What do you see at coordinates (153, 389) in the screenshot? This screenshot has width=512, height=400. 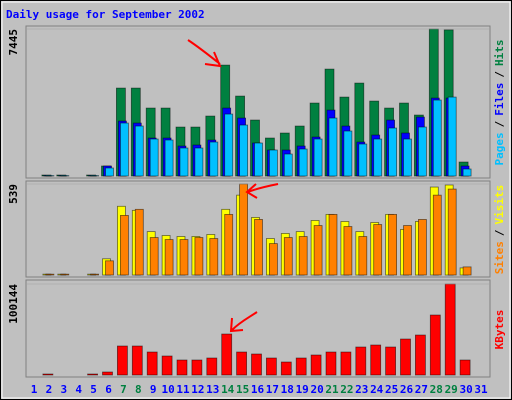 I see `x-tick-label: 9` at bounding box center [153, 389].